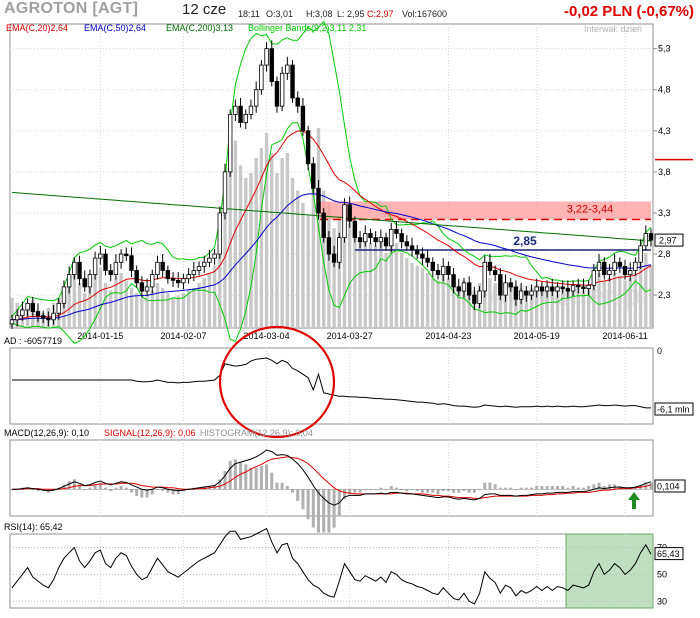 The image size is (700, 618). I want to click on price-tick-label: 3,8, so click(664, 172).